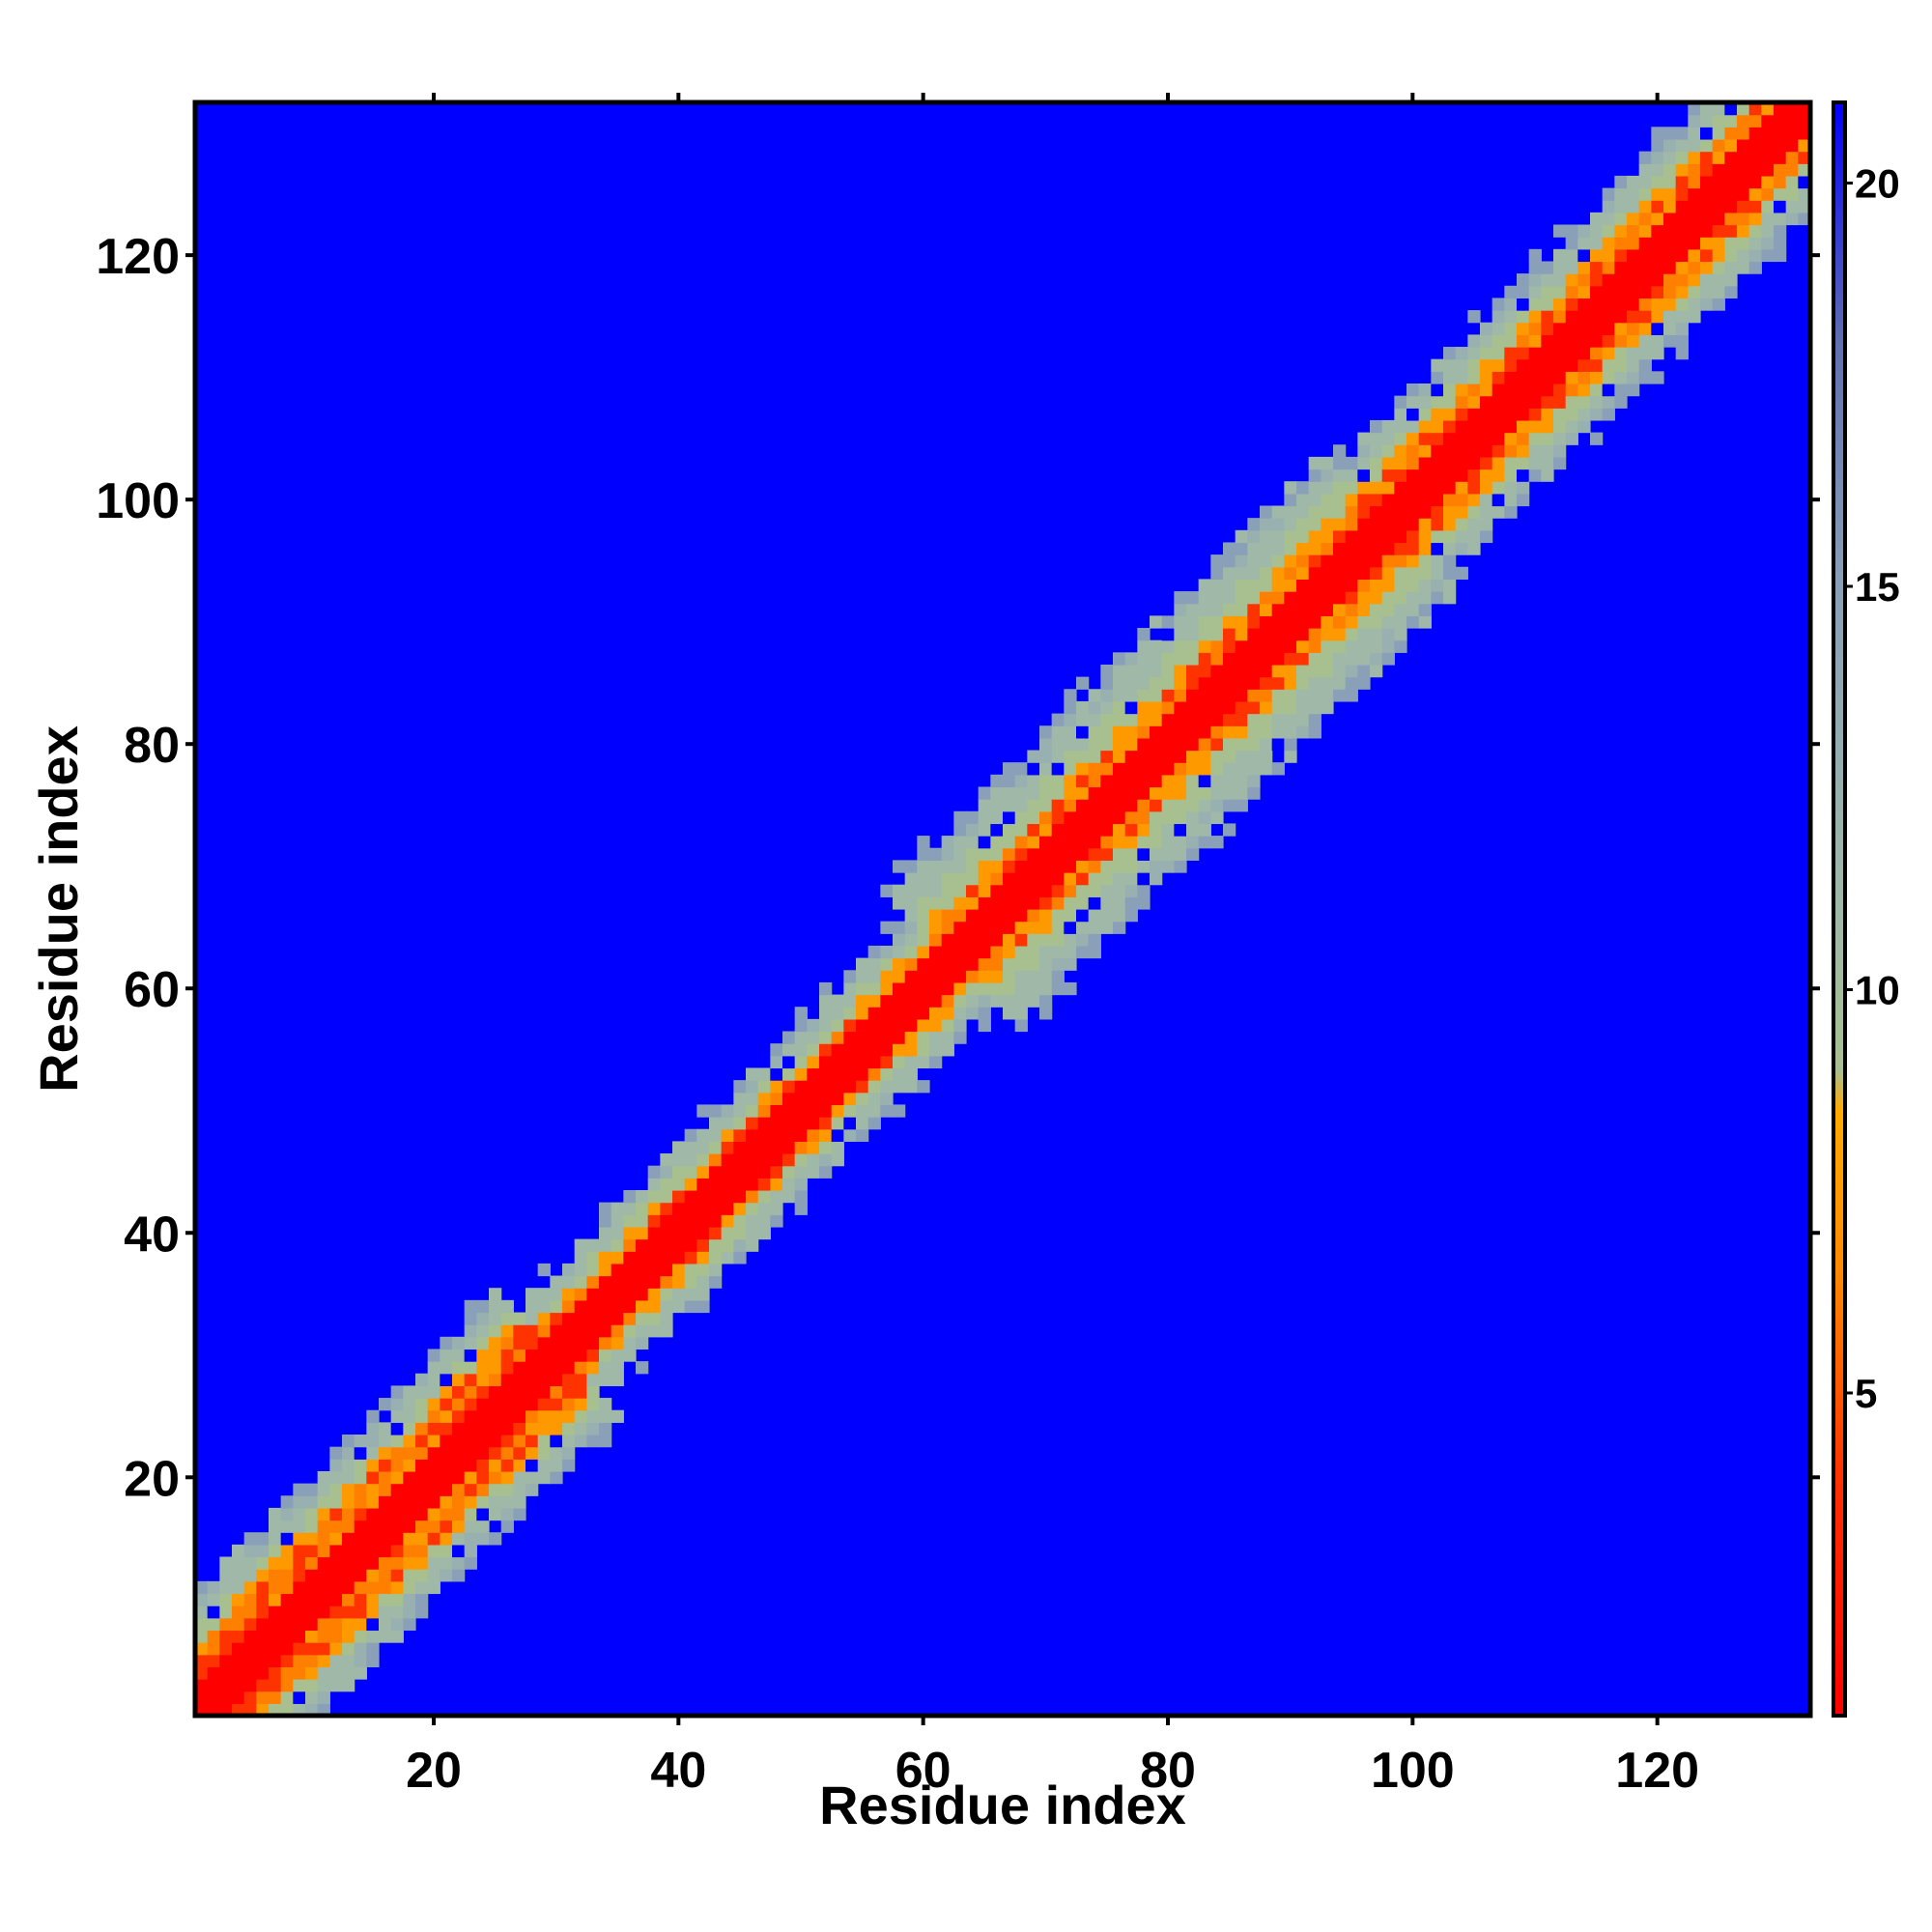 This screenshot has height=1932, width=1932. I want to click on y-tick-label: 40, so click(152, 1235).